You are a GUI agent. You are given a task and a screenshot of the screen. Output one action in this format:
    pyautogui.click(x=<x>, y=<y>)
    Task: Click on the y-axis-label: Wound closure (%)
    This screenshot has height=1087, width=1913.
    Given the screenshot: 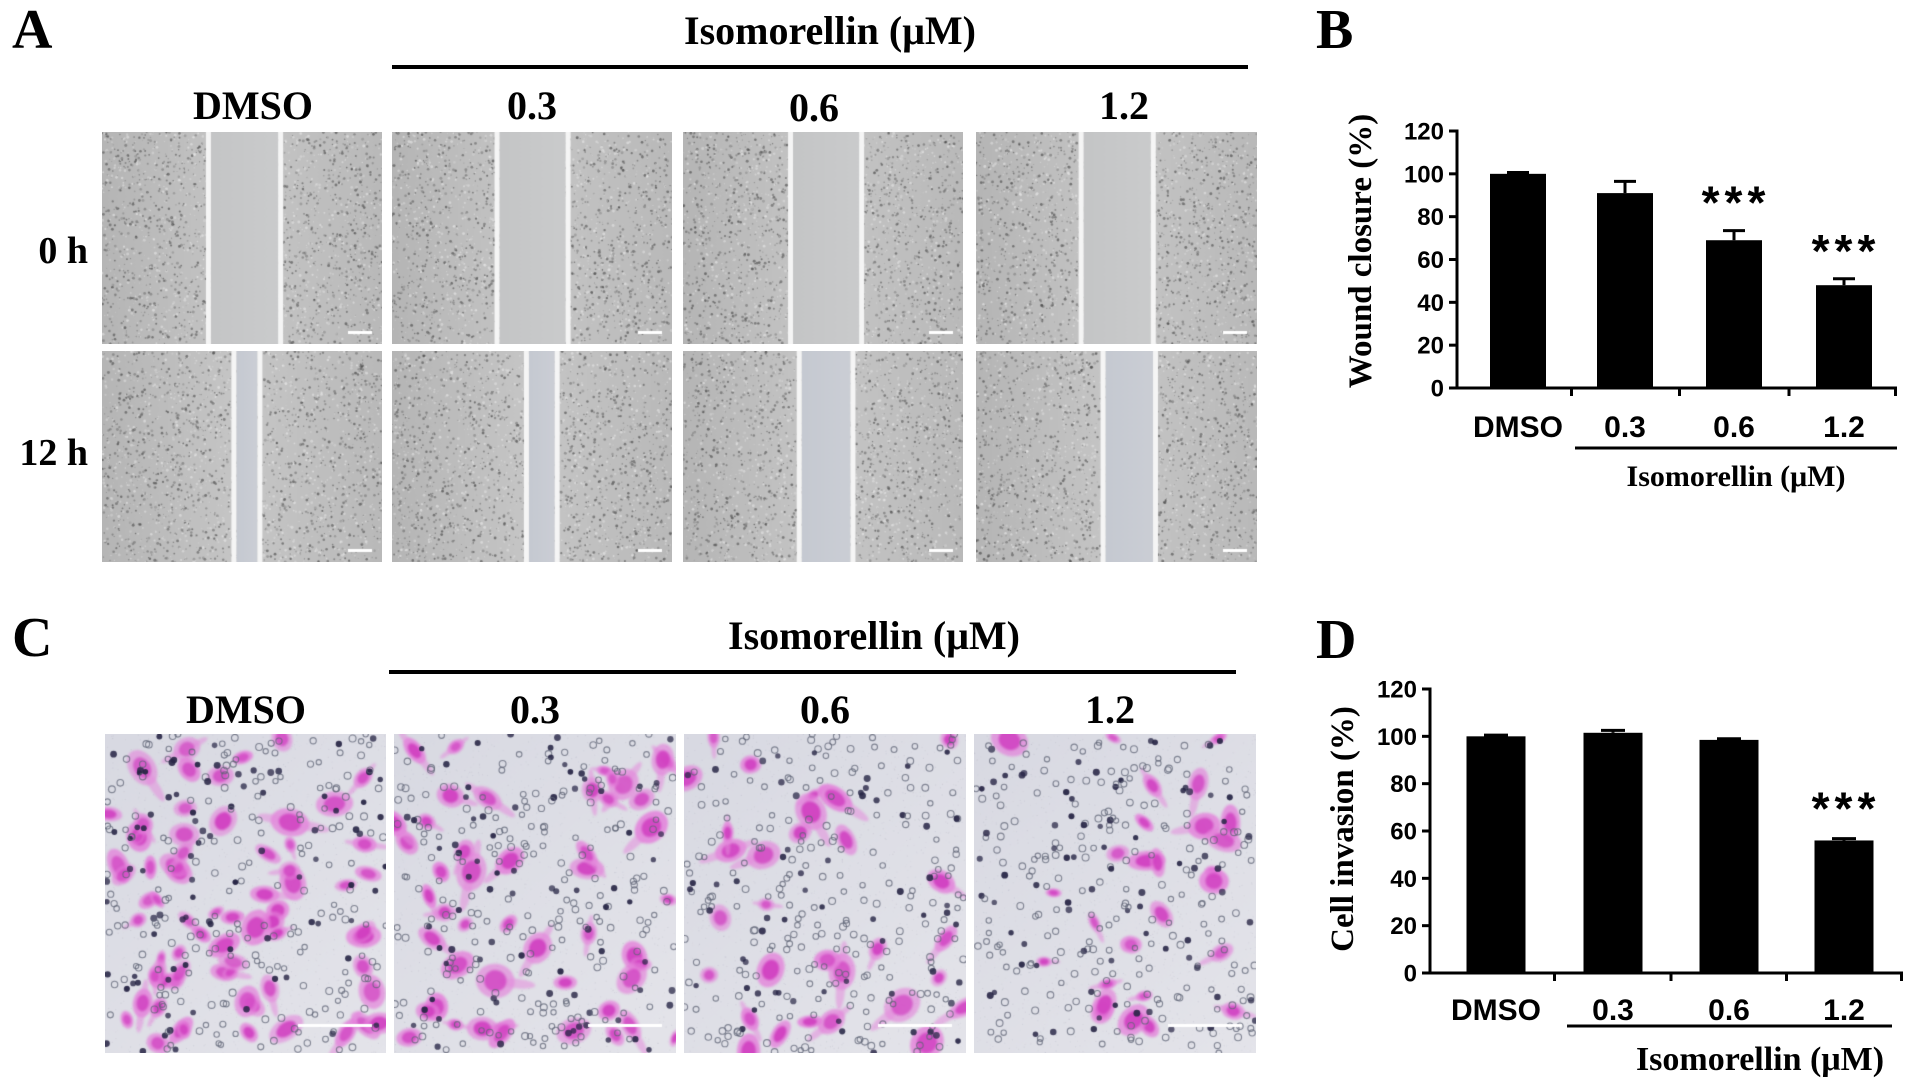 What is the action you would take?
    pyautogui.click(x=1361, y=251)
    